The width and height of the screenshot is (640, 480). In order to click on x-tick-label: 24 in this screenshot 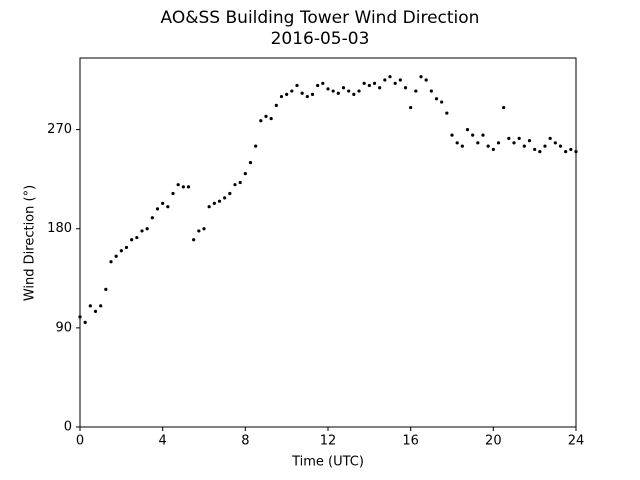, I will do `click(576, 441)`.